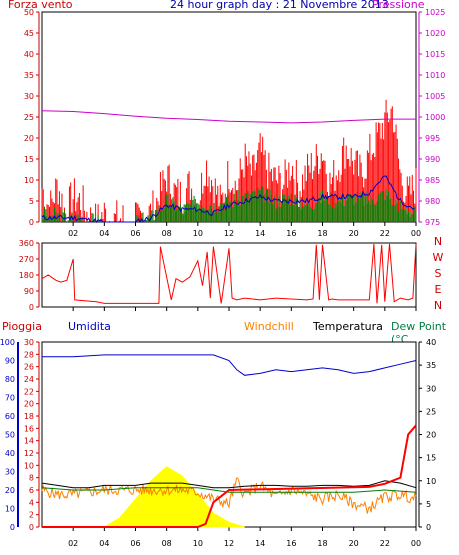  What do you see at coordinates (229, 273) in the screenshot?
I see `wind-direction-line` at bounding box center [229, 273].